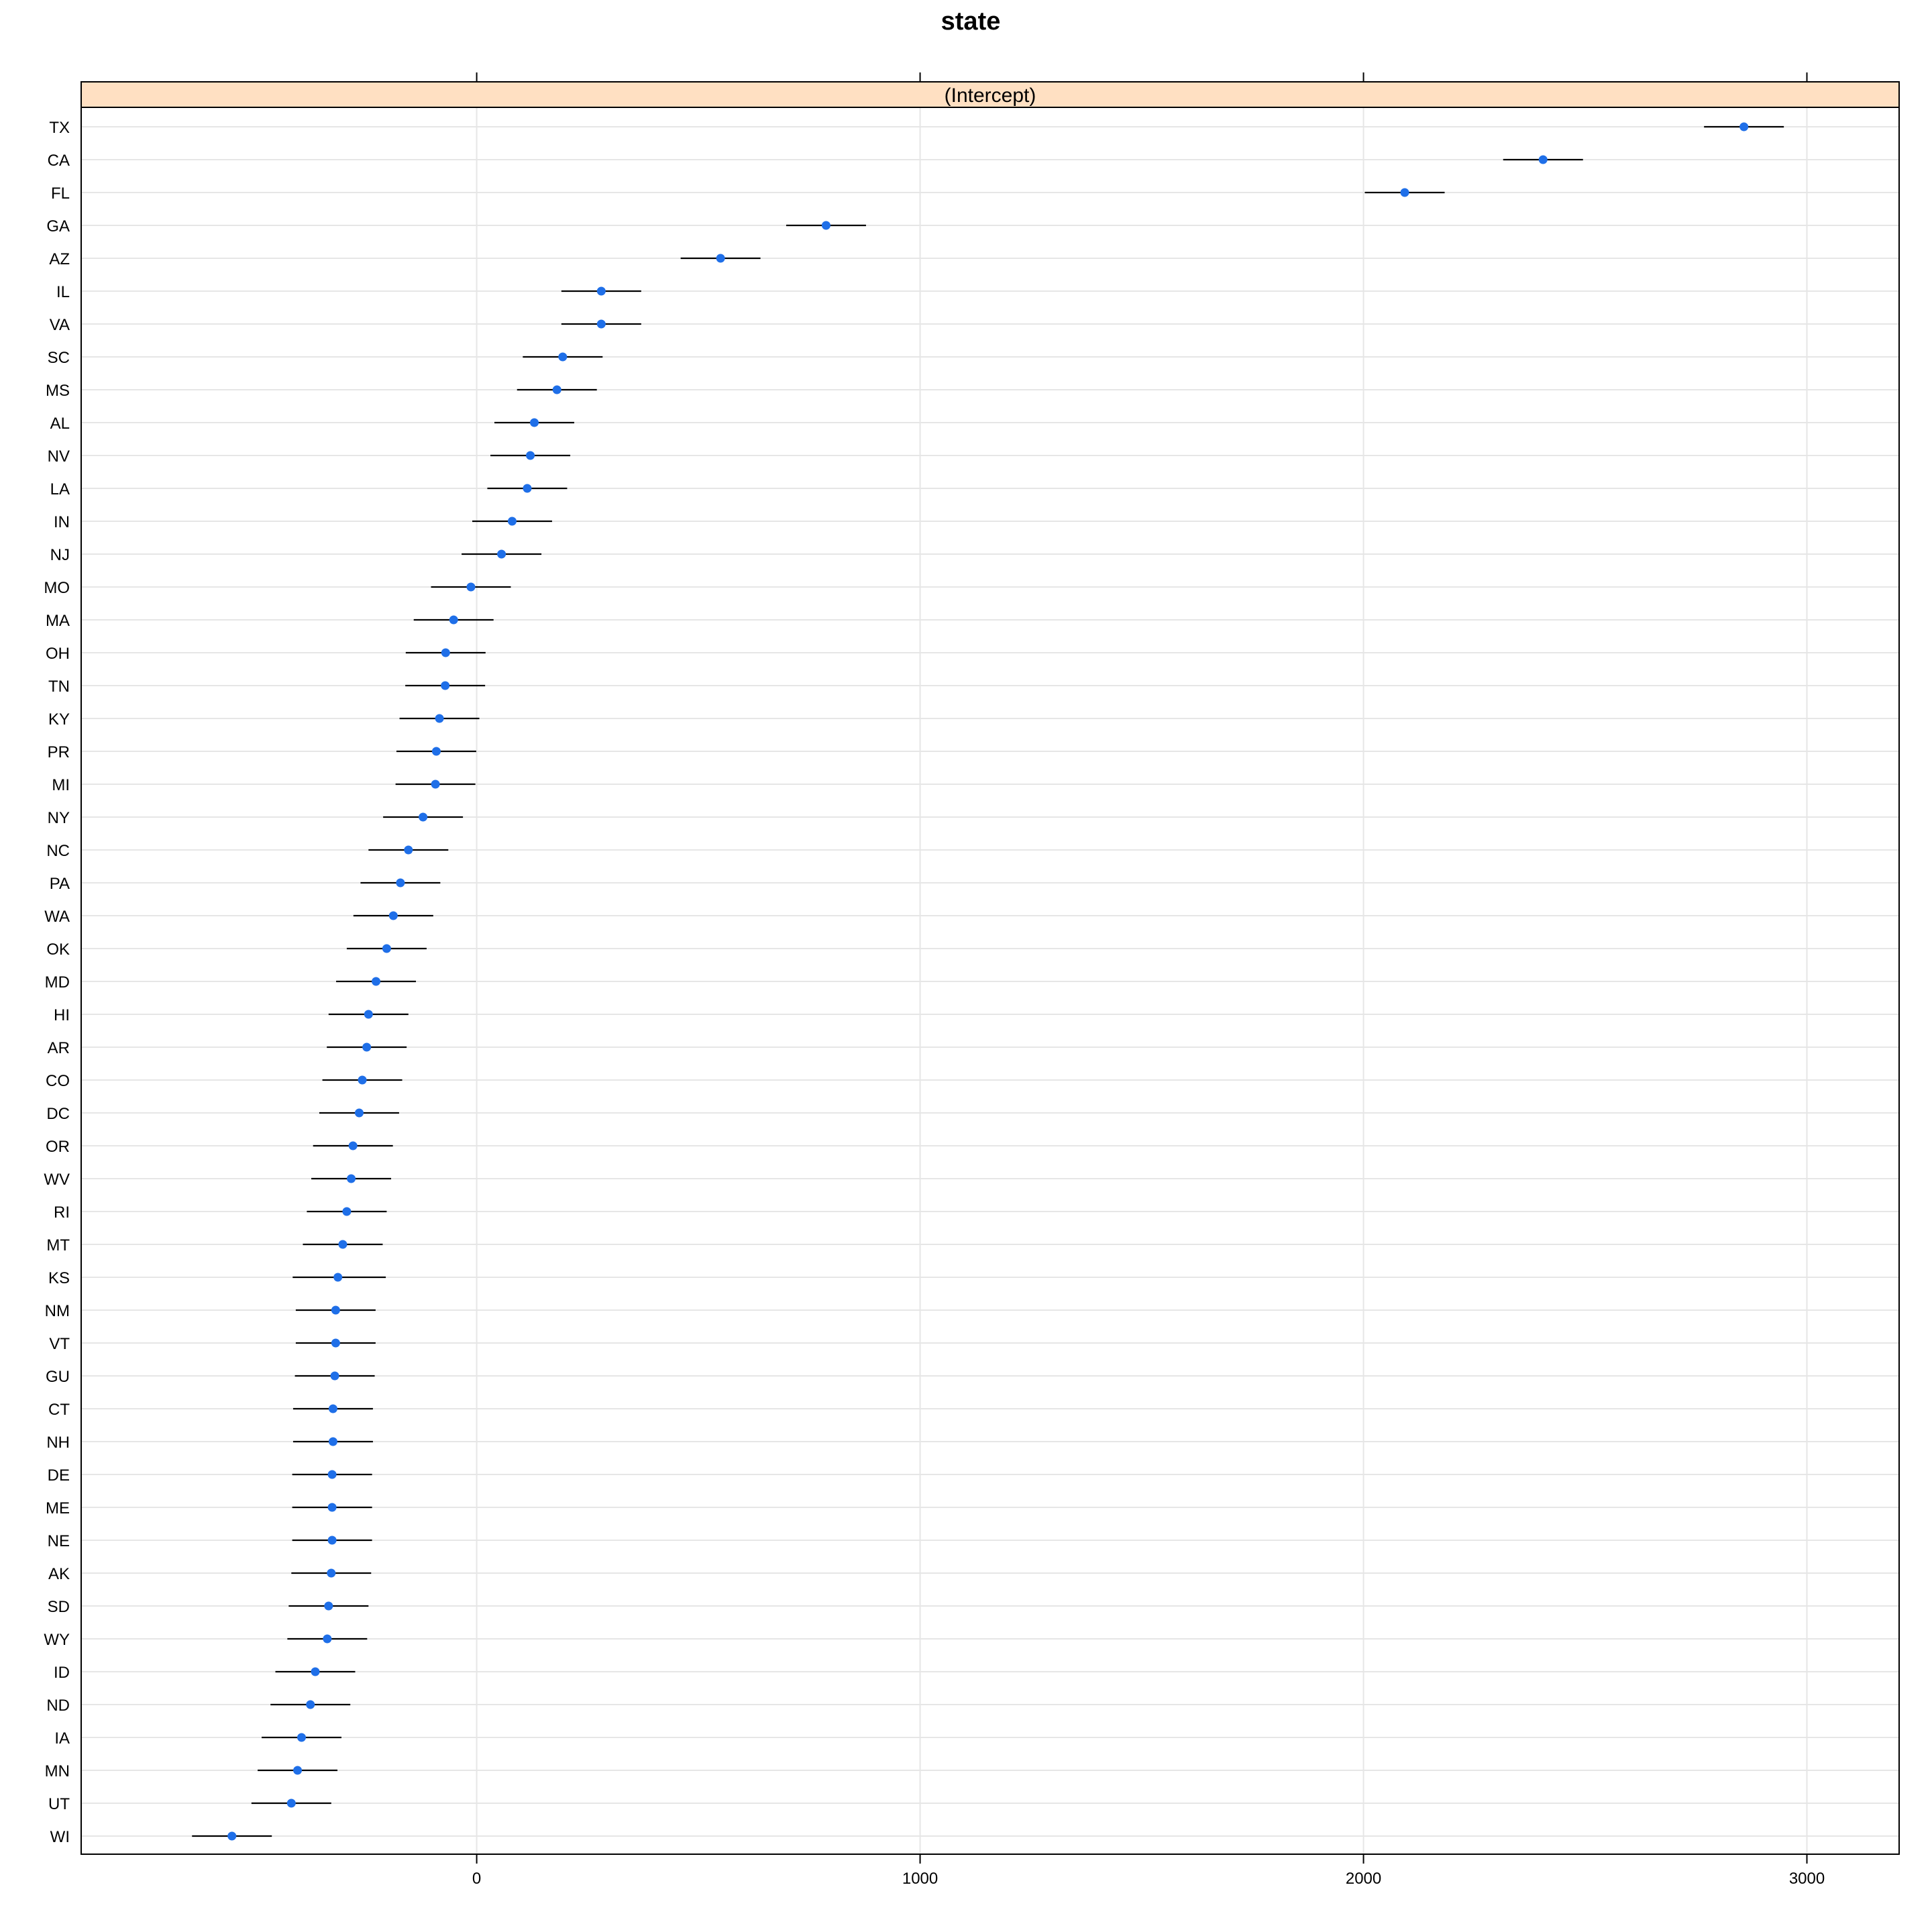 This screenshot has width=1932, height=1932. I want to click on point-md, so click(376, 981).